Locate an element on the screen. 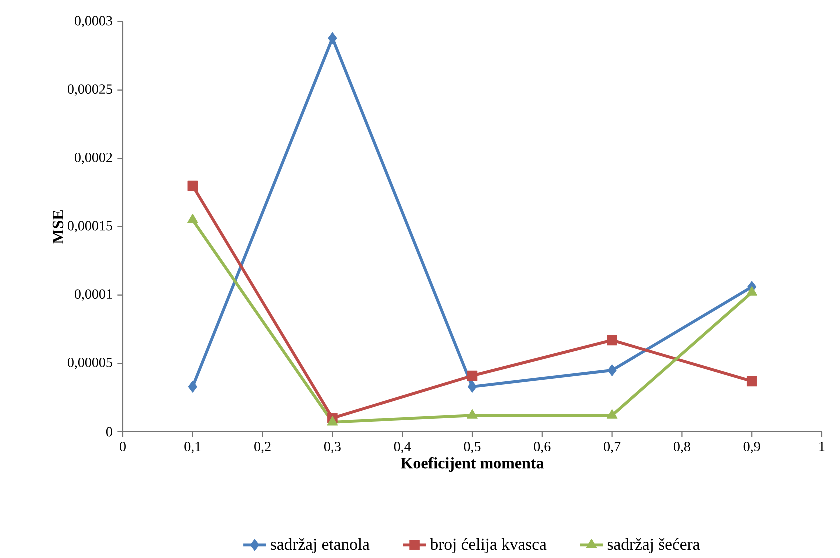  x-tick-label: 0,6 is located at coordinates (542, 448).